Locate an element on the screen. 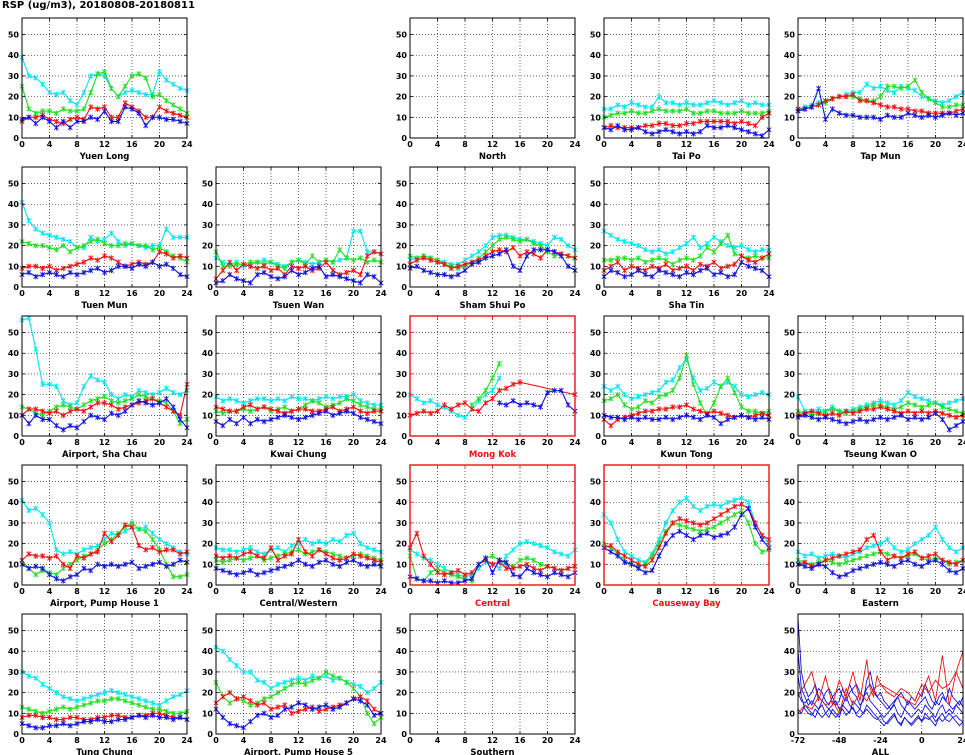 The image size is (965, 755). panel-eastern: 0 4 8 12 16 20 24 0 10 20 30 40 50 Eastern is located at coordinates (874, 536).